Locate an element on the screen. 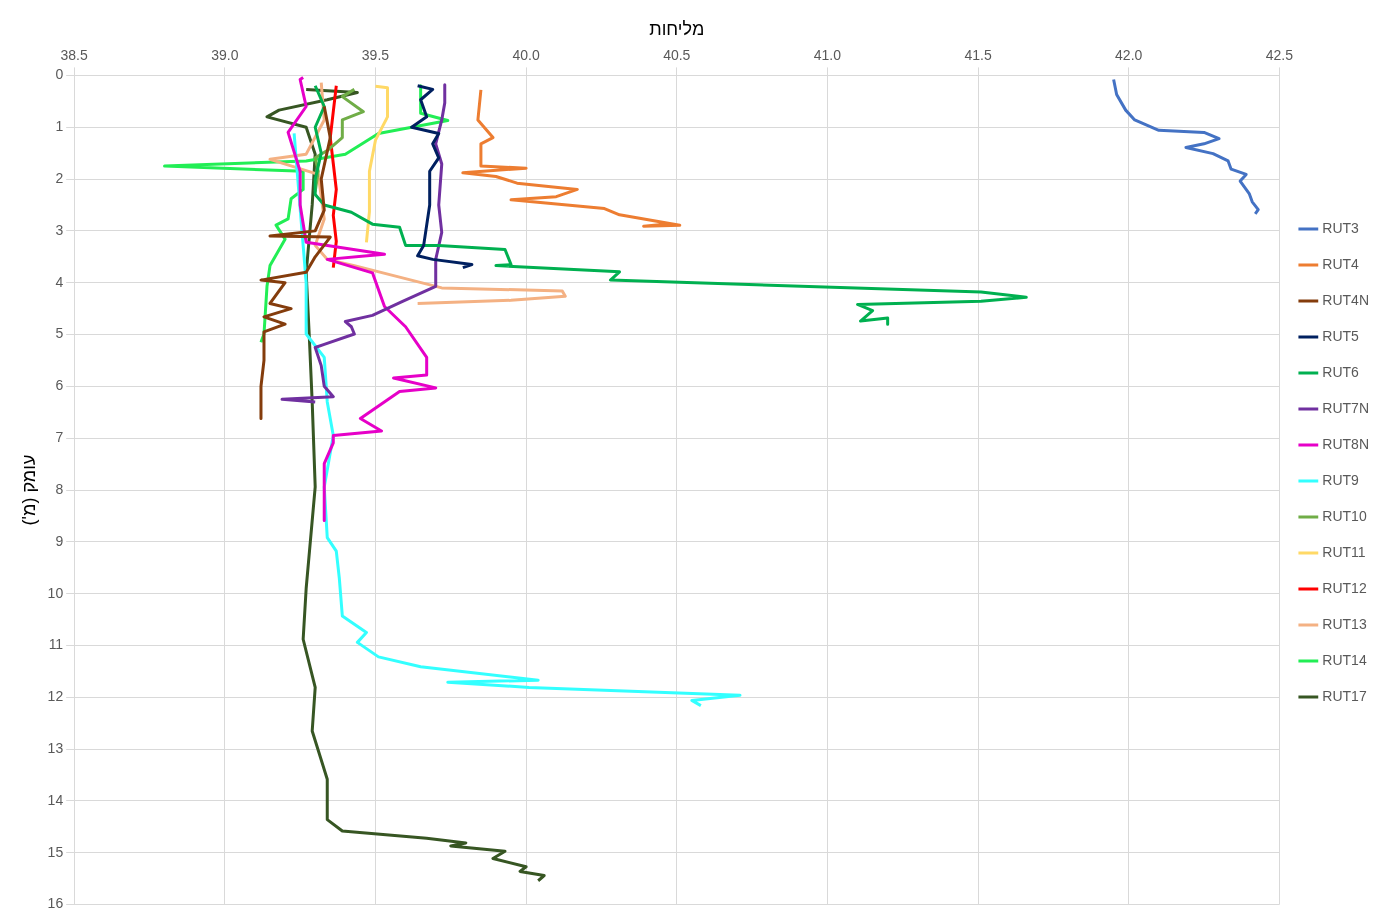 This screenshot has width=1394, height=916. x-tick-label: 39.5 is located at coordinates (375, 54).